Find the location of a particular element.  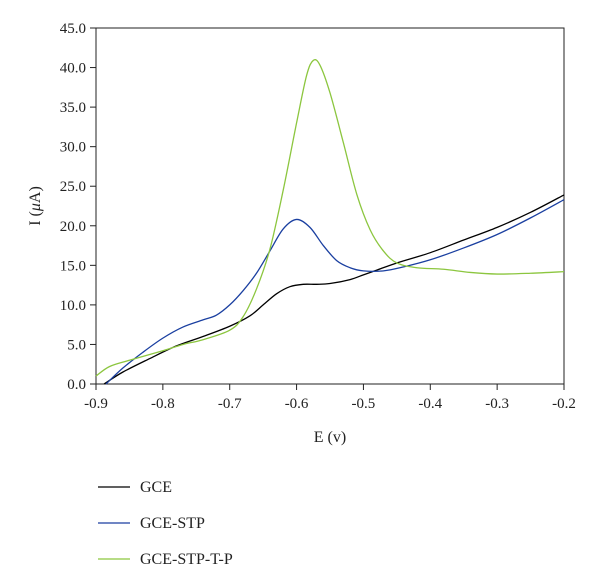

legend-label: GCE-STP is located at coordinates (172, 523).